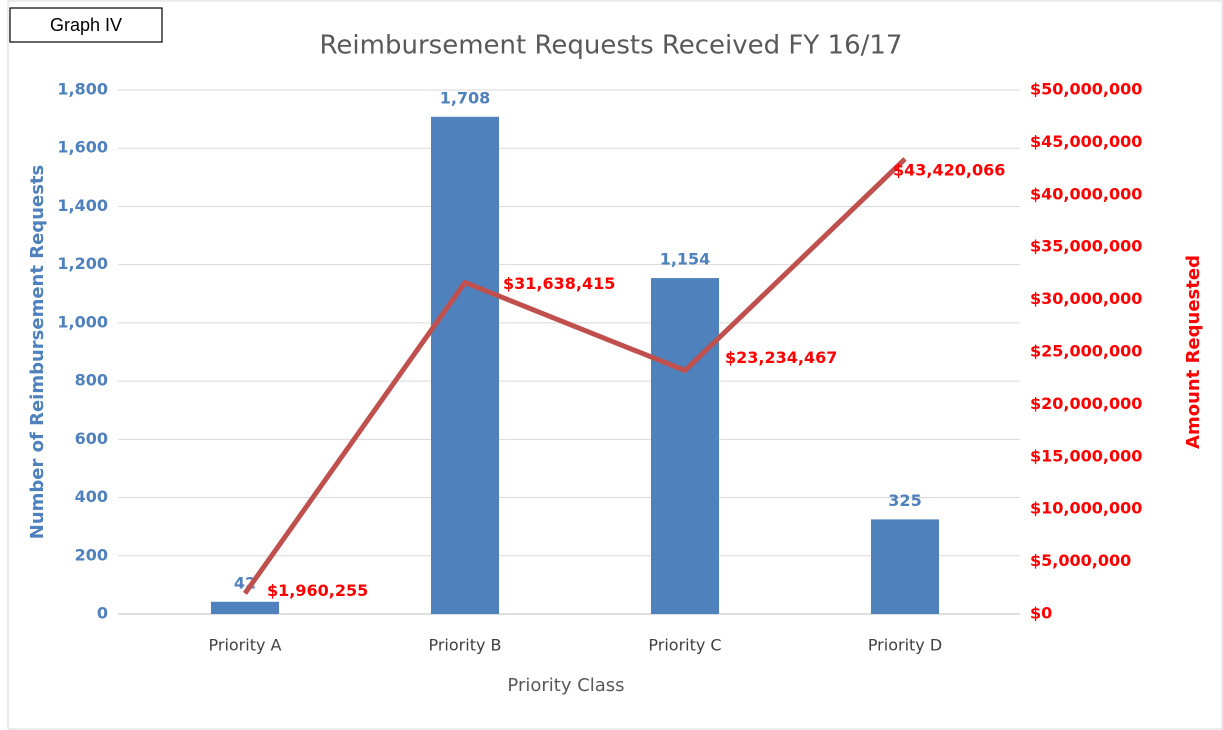  Describe the element at coordinates (1086, 351) in the screenshot. I see `y2-tick-label: $25,000,000` at that location.